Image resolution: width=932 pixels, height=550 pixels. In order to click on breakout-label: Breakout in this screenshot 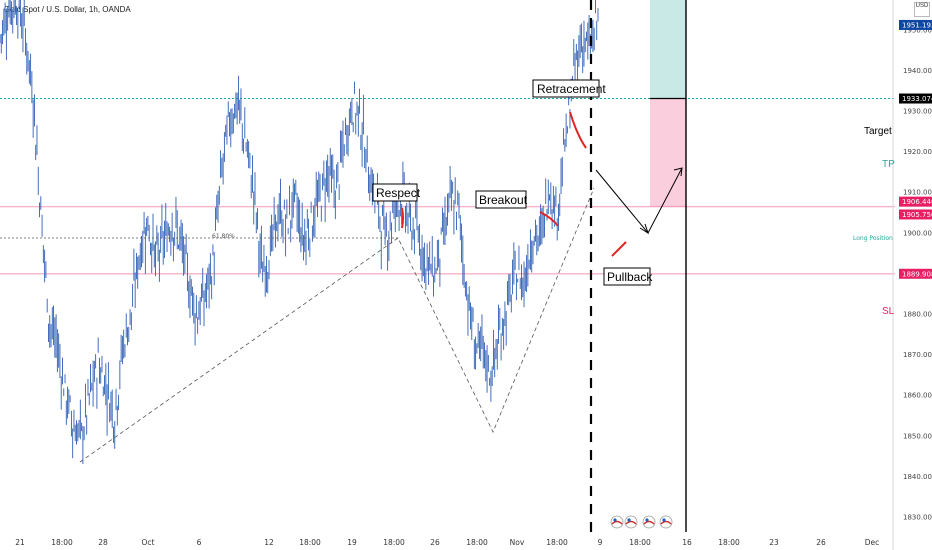, I will do `click(501, 199)`.